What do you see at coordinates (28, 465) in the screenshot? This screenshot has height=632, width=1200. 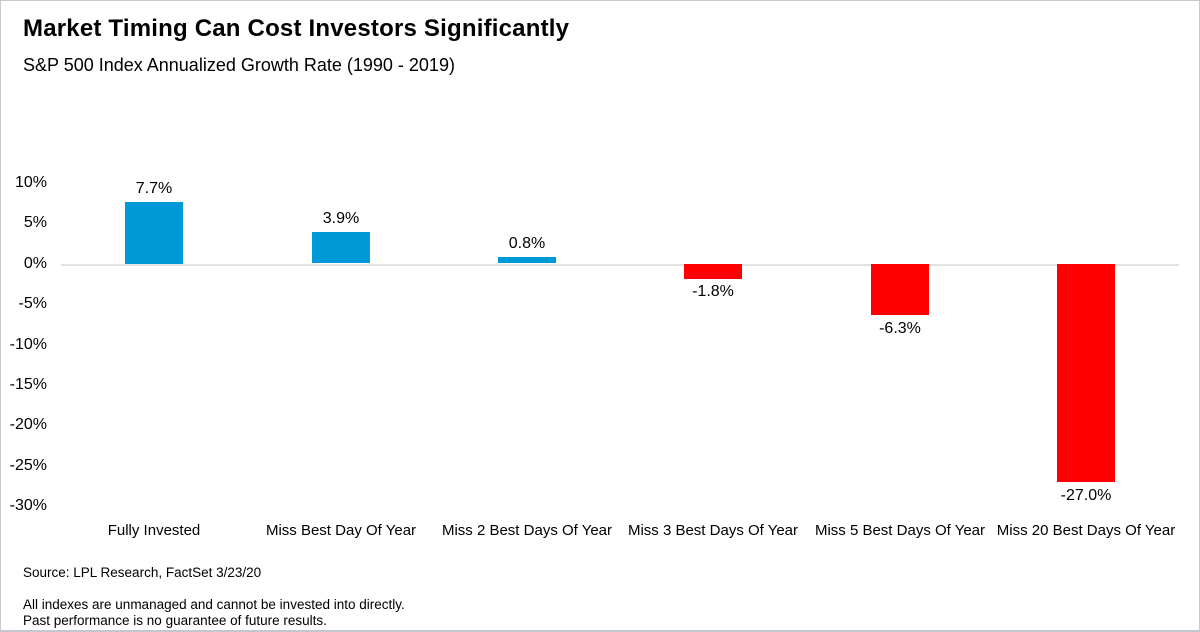 I see `y-axis-tick-label: -25%` at bounding box center [28, 465].